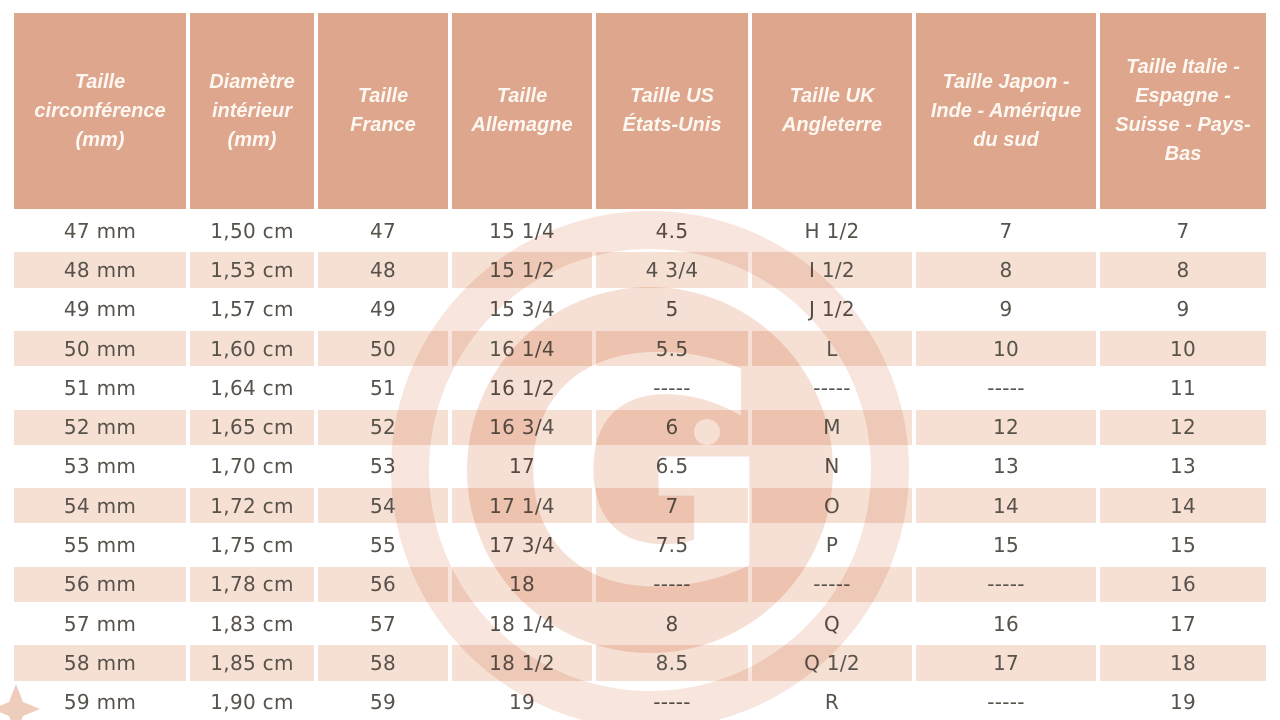 The height and width of the screenshot is (720, 1280). I want to click on table-cell-r2-c0: 49 mm, so click(100, 309).